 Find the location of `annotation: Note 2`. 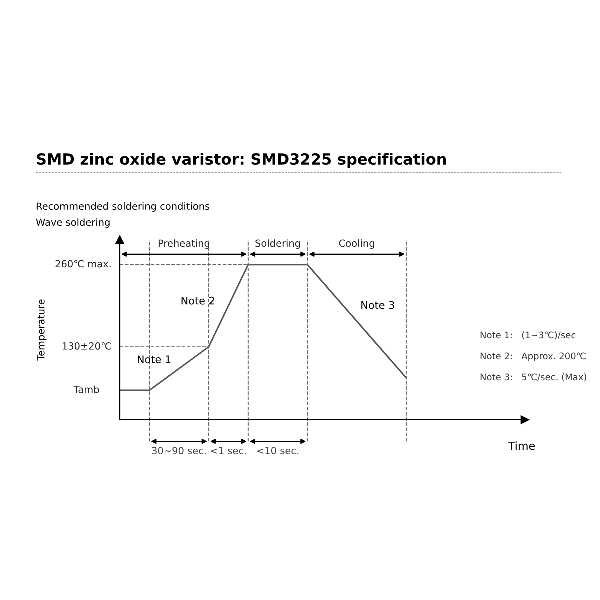

annotation: Note 2 is located at coordinates (198, 300).